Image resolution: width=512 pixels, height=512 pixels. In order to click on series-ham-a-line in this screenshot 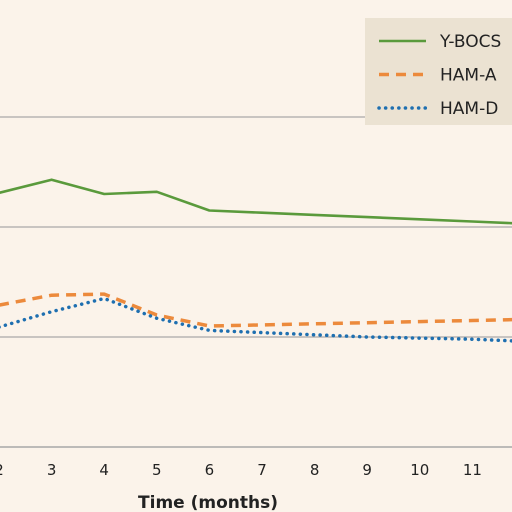, I will do `click(256, 310)`.